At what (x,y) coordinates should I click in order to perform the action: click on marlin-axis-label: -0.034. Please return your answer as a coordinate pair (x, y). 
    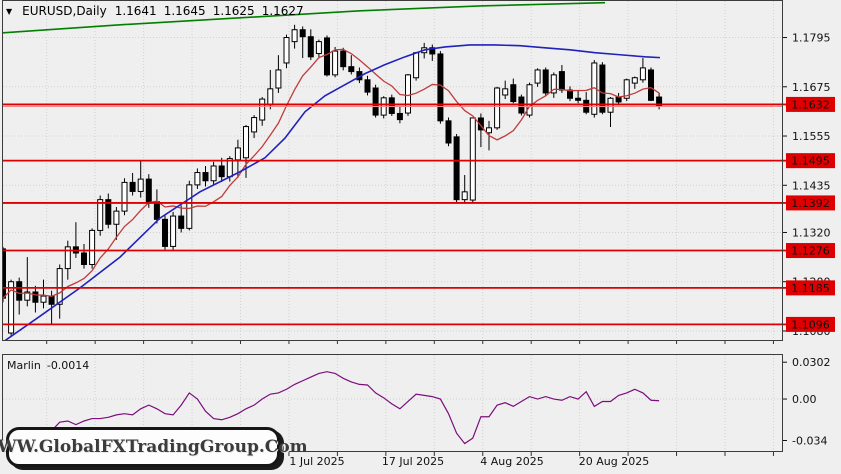
    Looking at the image, I should click on (809, 441).